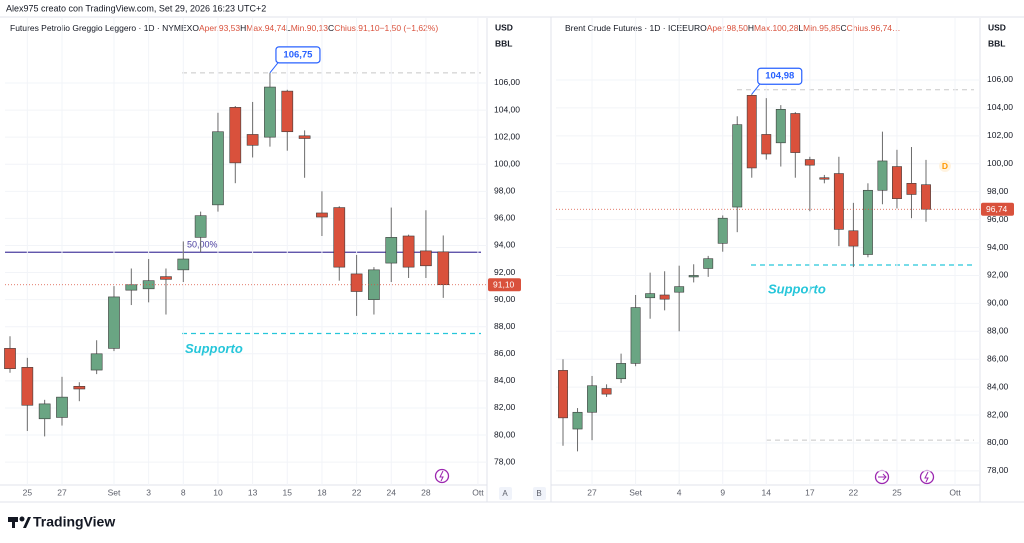 Image resolution: width=1024 pixels, height=543 pixels. Describe the element at coordinates (635, 492) in the screenshot. I see `x-tick-label: Set` at that location.